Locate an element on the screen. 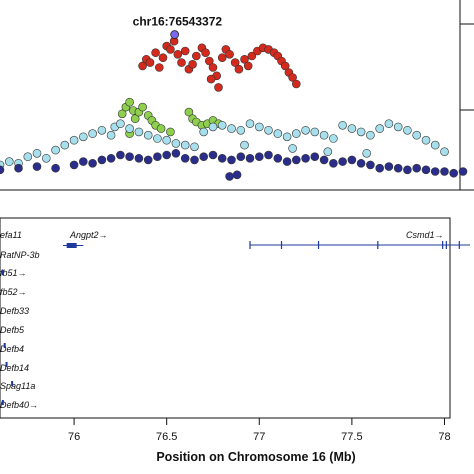 The image size is (474, 474). gene-label-spag11a: Spag11a is located at coordinates (17, 386).